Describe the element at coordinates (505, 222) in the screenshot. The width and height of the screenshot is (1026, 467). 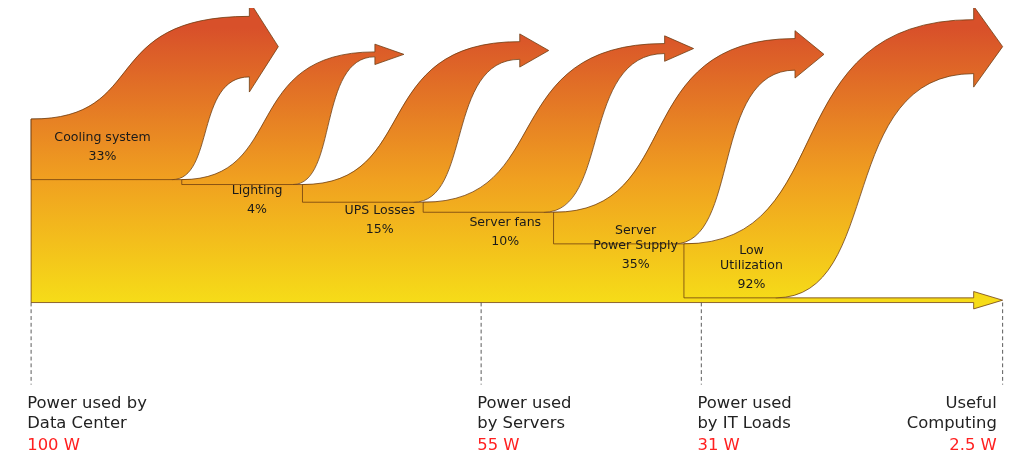
I see `category-label: Server fans` at that location.